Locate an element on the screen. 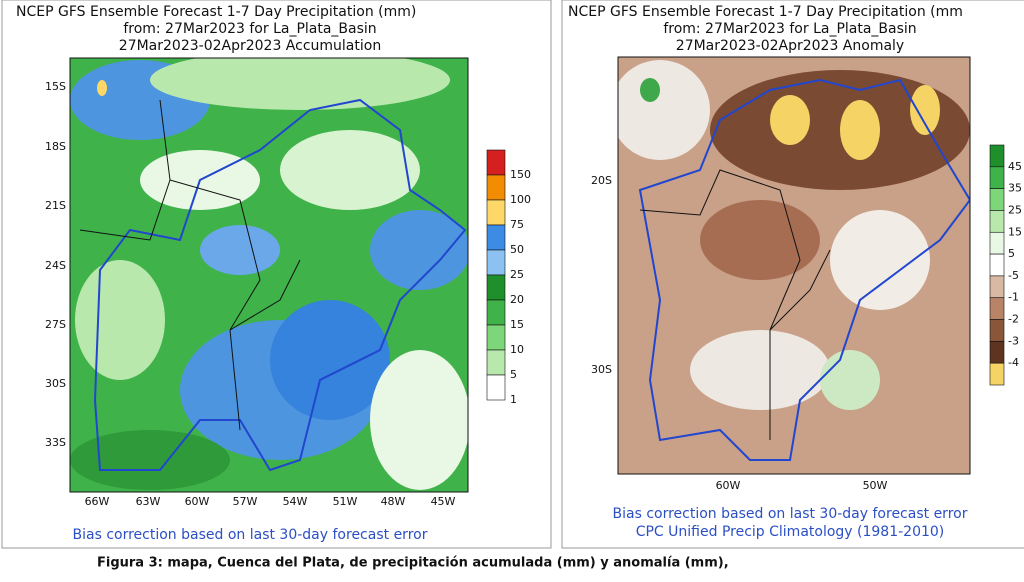 This screenshot has height=582, width=1024. legend-label: -3 is located at coordinates (1013, 340).